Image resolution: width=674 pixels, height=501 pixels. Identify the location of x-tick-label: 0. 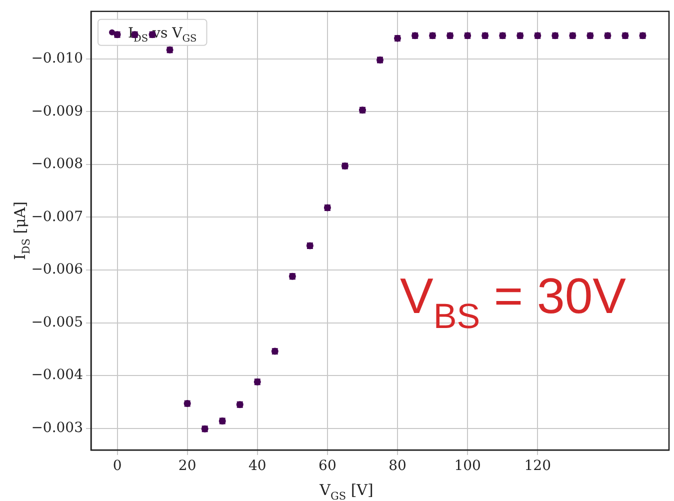
(117, 466).